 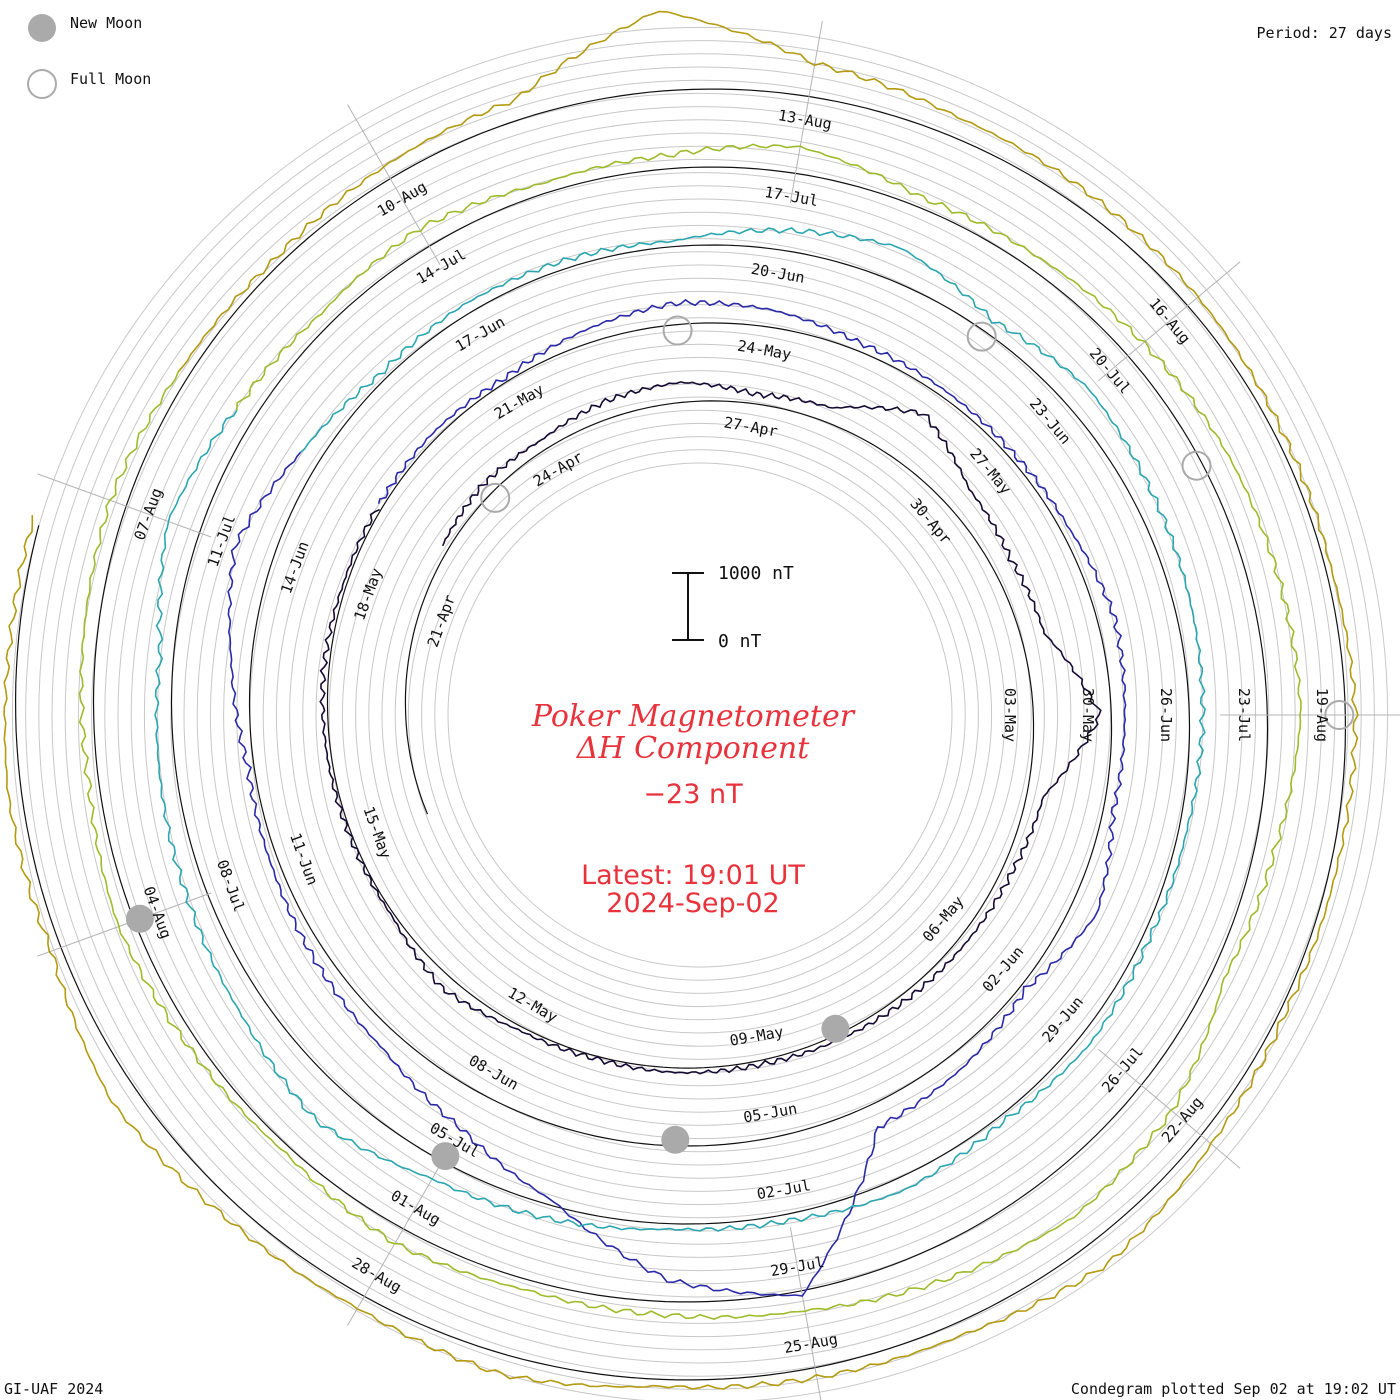 I want to click on full-moon-legend-icon, so click(x=42, y=84).